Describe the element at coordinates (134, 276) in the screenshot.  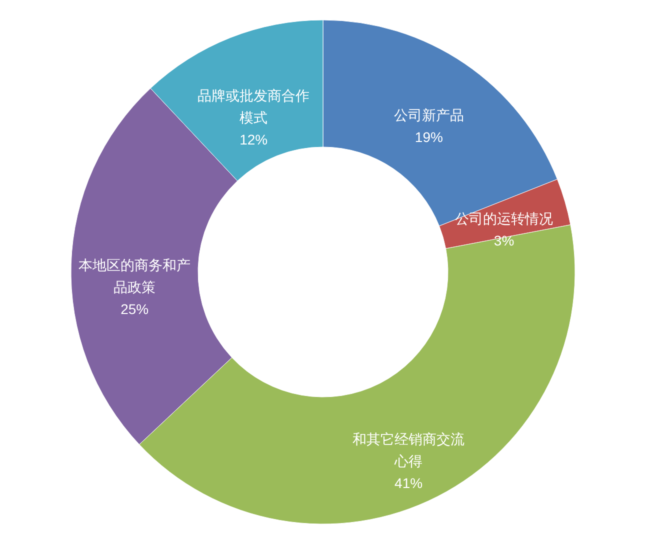
I see `slice-label: 本地区的商务和产品政策` at that location.